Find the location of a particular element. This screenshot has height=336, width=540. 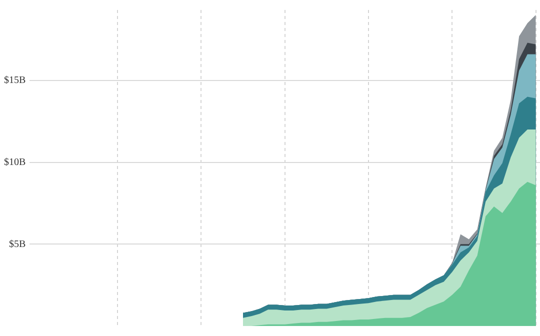

y-tick-label: $5B is located at coordinates (17, 244).